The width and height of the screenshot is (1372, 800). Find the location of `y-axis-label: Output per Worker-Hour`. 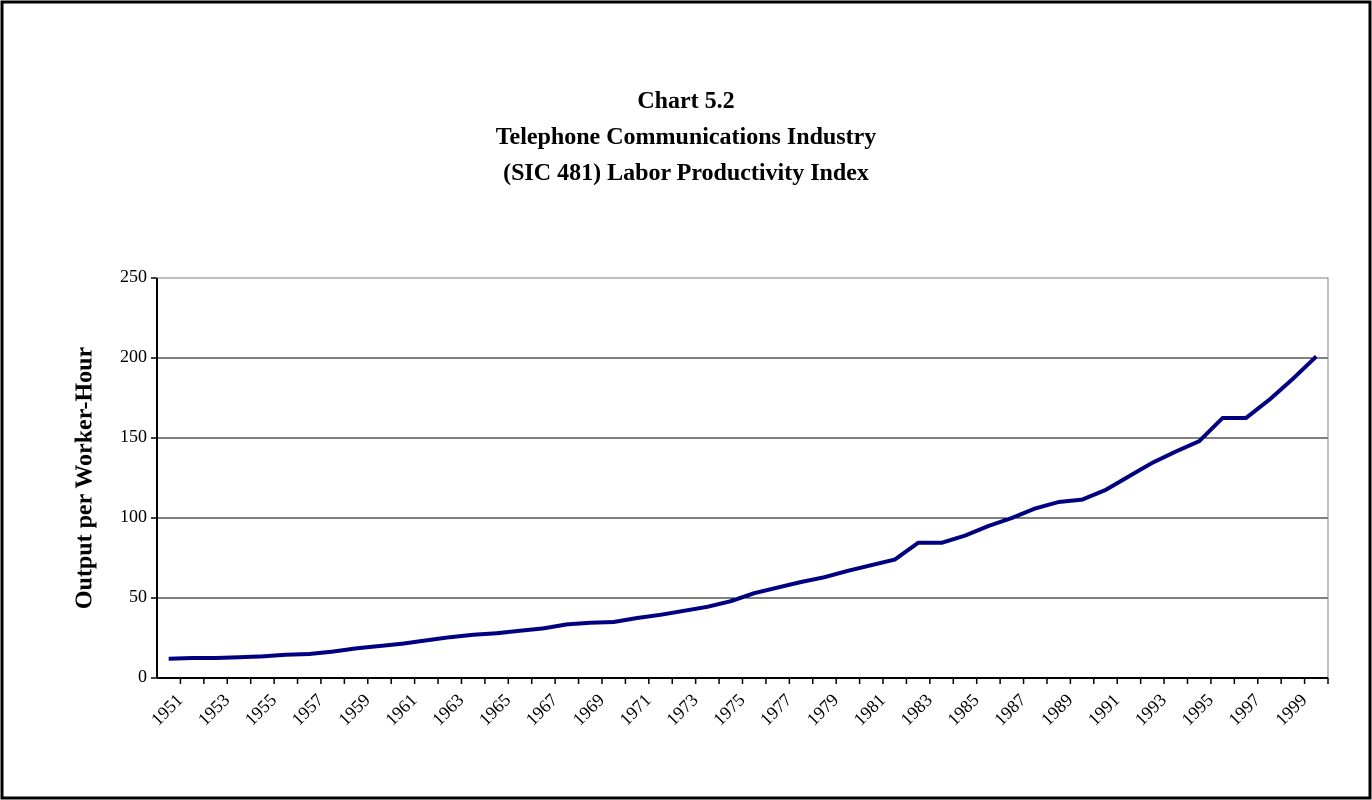

y-axis-label: Output per Worker-Hour is located at coordinates (85, 478).